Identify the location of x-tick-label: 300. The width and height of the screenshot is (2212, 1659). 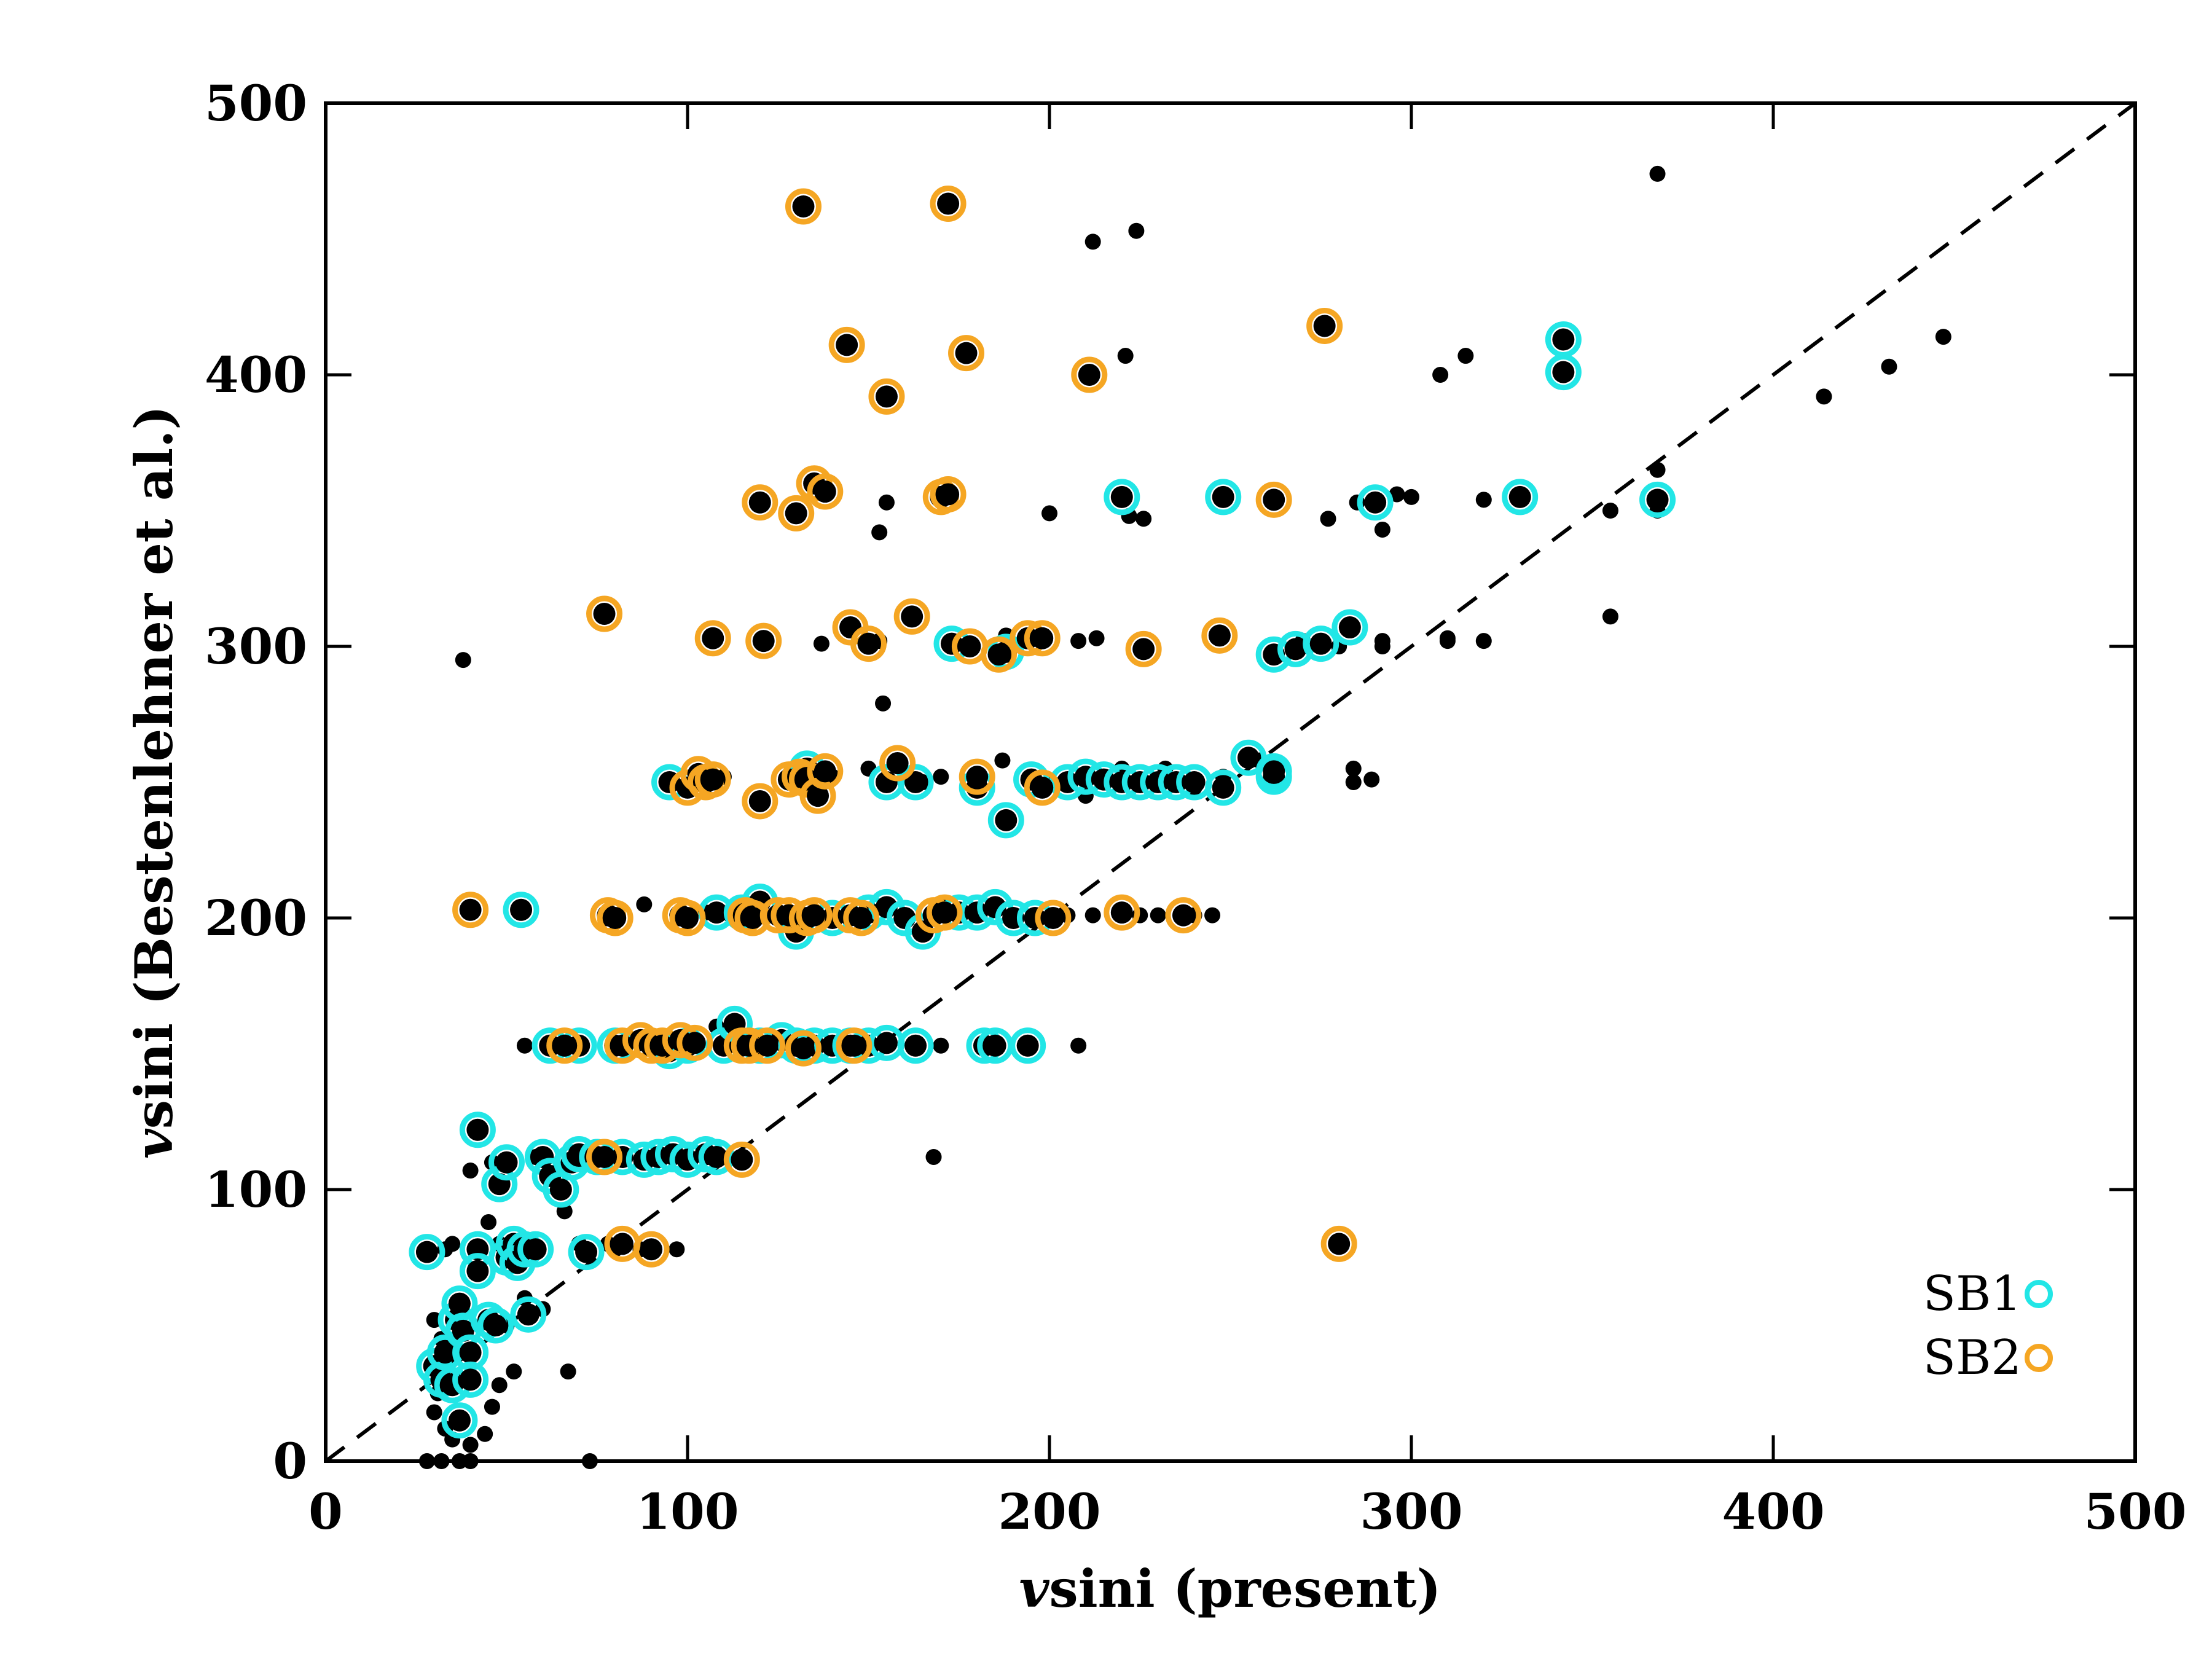
(1411, 1511).